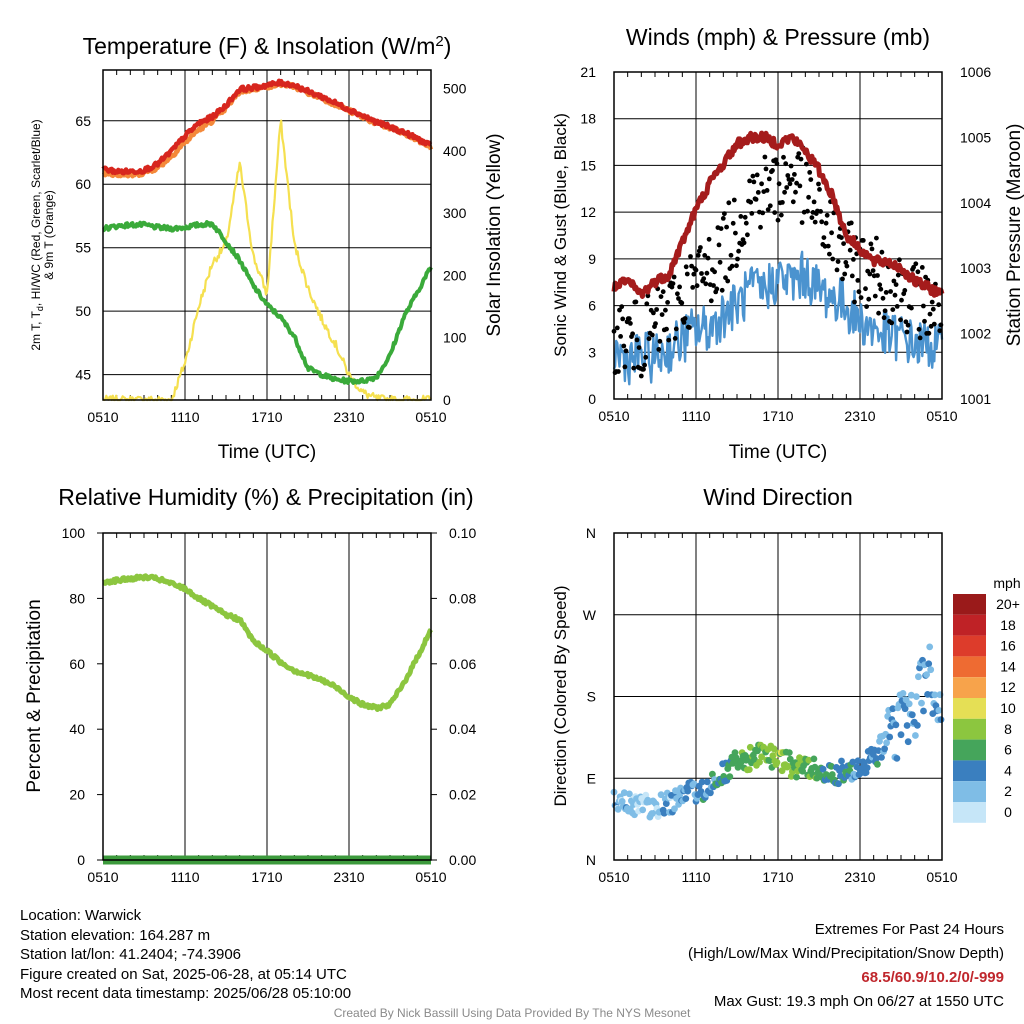 The image size is (1024, 1024). Describe the element at coordinates (975, 72) in the screenshot. I see `wind-y2-tick-label: 1006` at that location.